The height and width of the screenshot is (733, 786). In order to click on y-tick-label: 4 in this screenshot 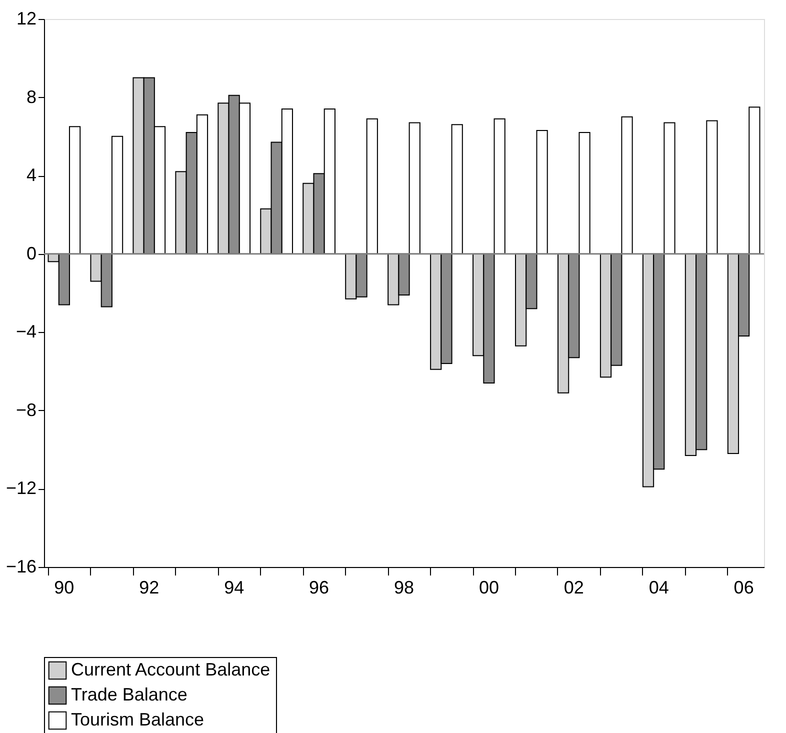, I will do `click(31, 175)`.